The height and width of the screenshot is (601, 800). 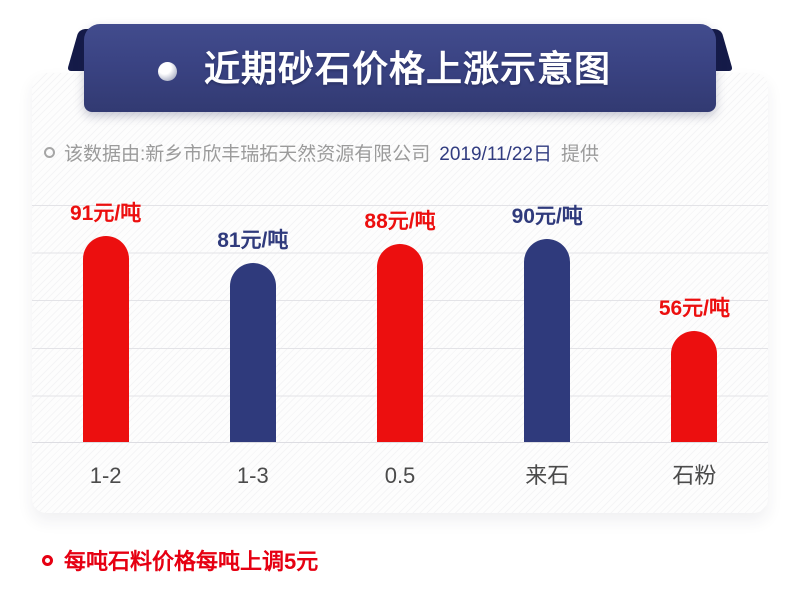 I want to click on footnote: 每吨石料价格每吨上调5元, so click(x=180, y=560).